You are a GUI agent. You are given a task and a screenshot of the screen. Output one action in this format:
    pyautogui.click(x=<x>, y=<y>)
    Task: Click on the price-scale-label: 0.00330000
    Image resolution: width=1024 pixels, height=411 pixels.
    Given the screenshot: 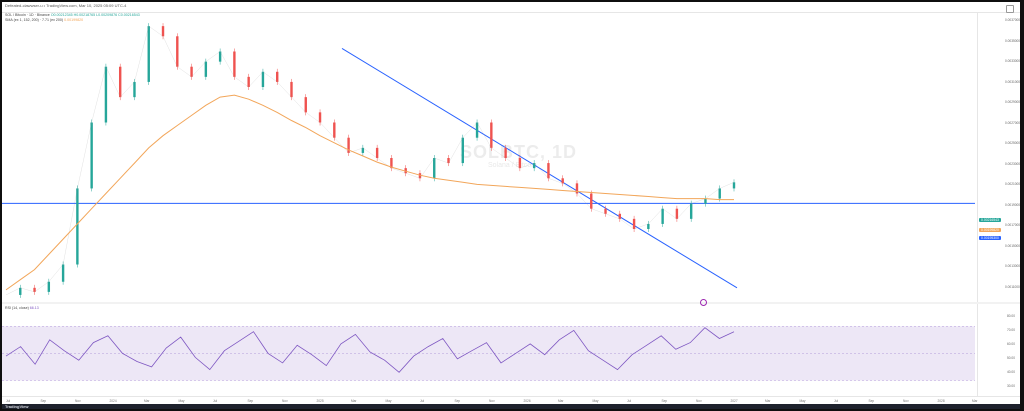 What is the action you would take?
    pyautogui.click(x=1012, y=61)
    